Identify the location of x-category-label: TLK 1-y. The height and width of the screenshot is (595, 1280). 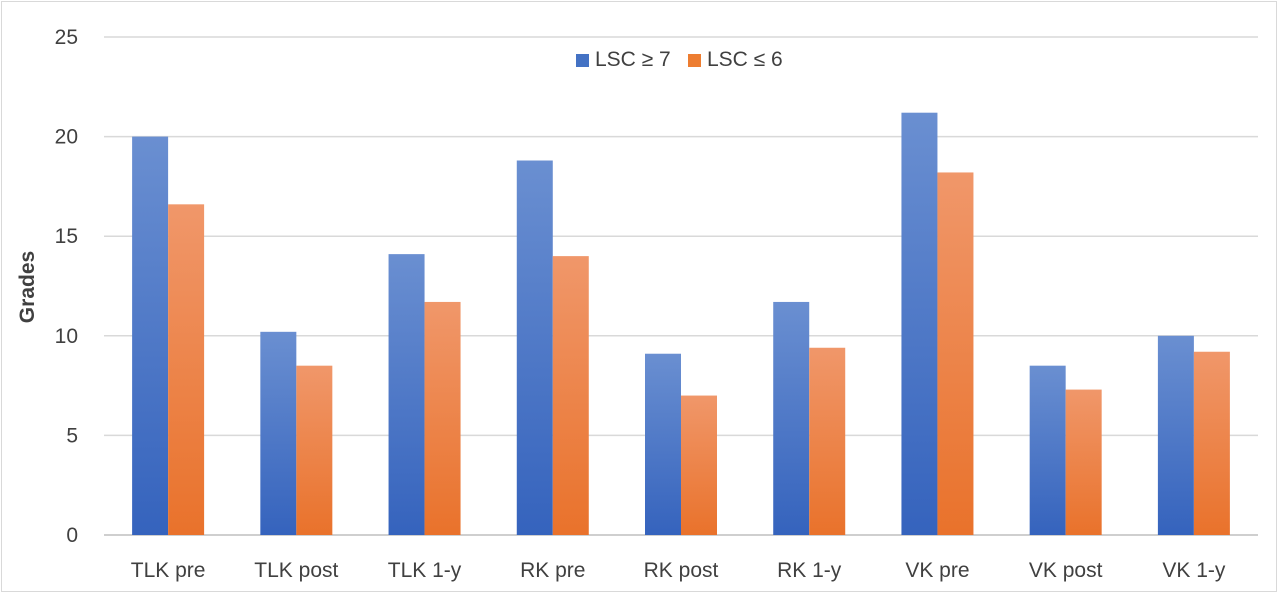
(425, 570).